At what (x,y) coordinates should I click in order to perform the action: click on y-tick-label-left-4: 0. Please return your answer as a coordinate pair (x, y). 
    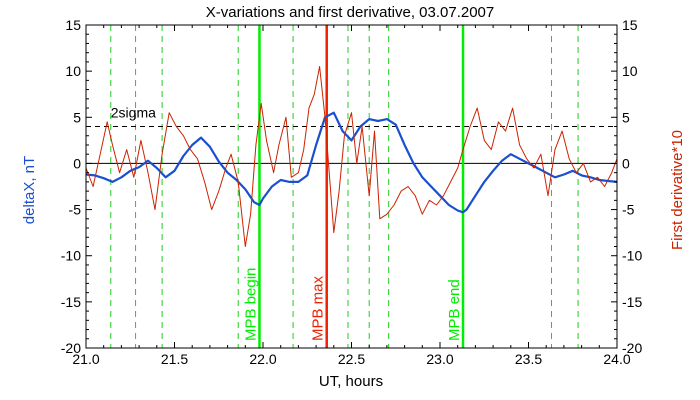
    Looking at the image, I should click on (77, 163).